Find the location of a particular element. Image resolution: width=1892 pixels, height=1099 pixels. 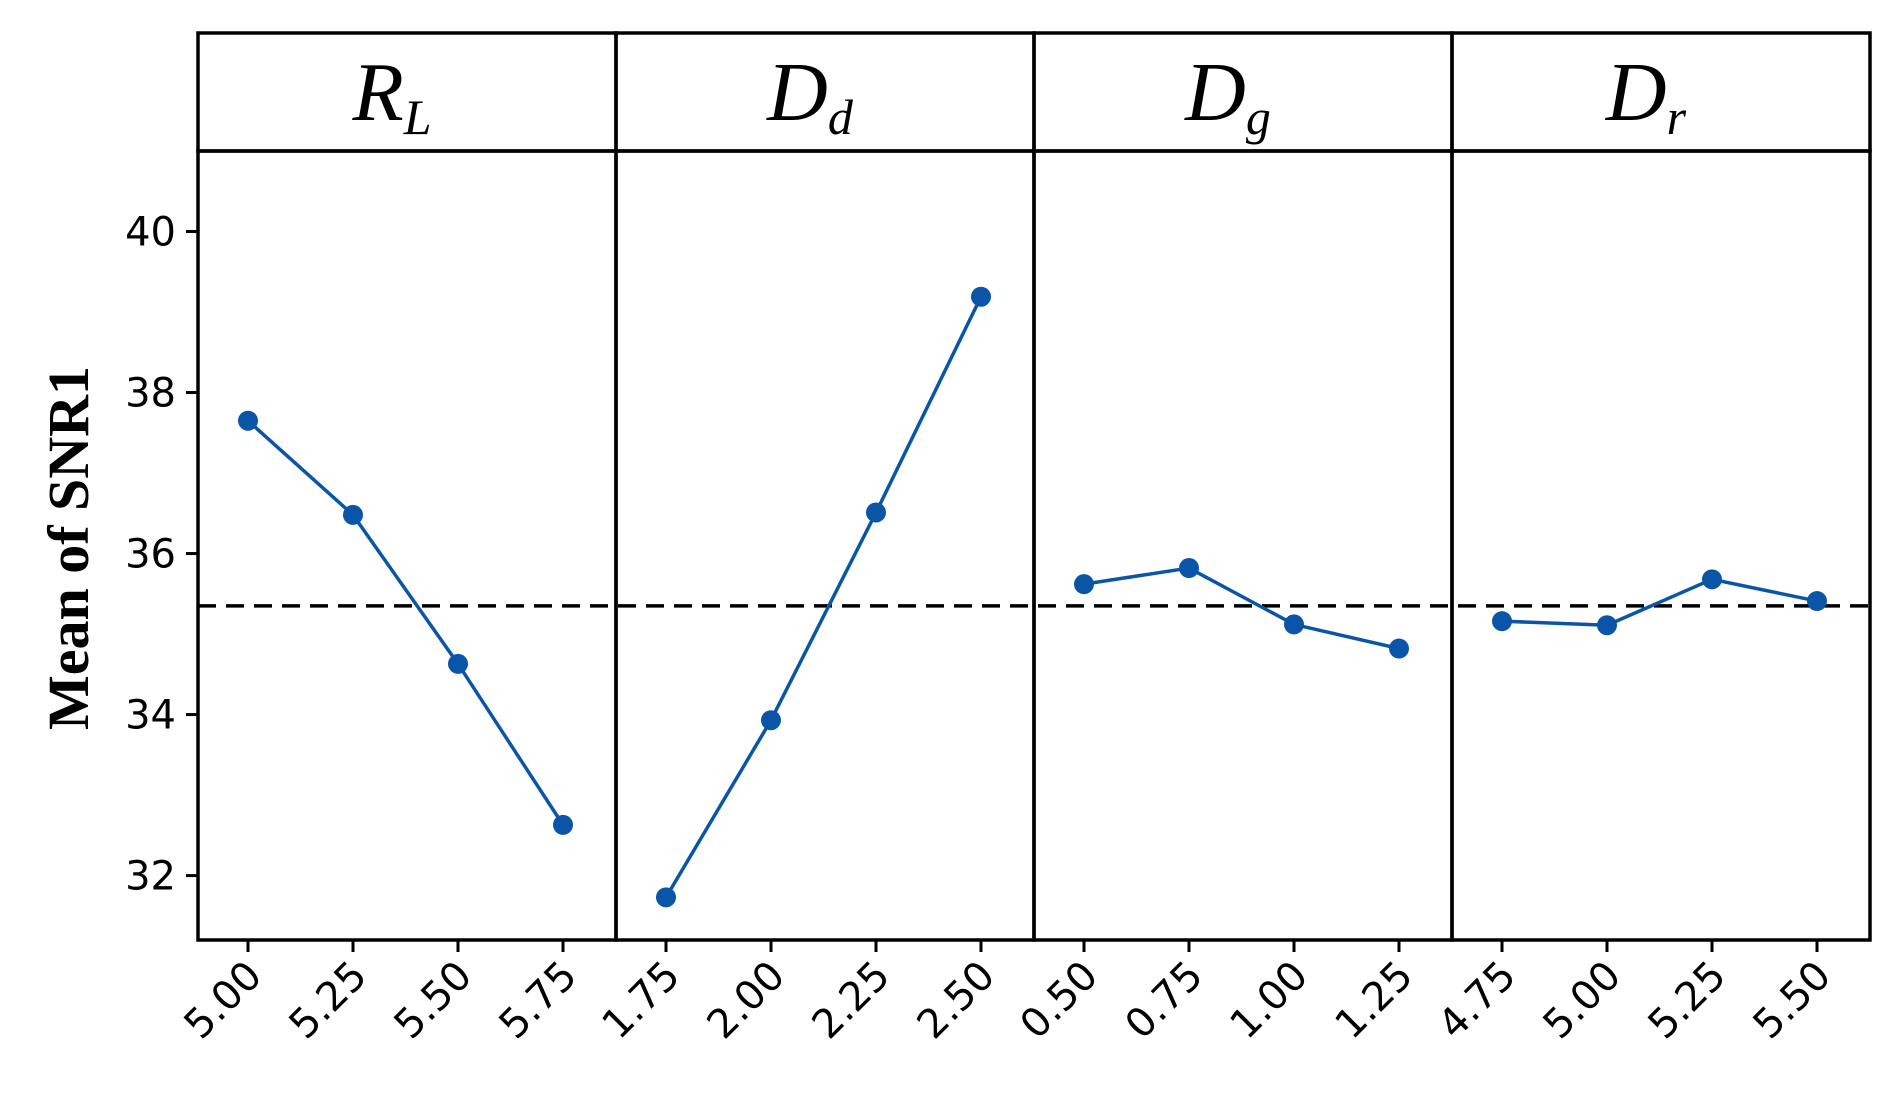

y-tick-label-38: 38 is located at coordinates (150, 394).